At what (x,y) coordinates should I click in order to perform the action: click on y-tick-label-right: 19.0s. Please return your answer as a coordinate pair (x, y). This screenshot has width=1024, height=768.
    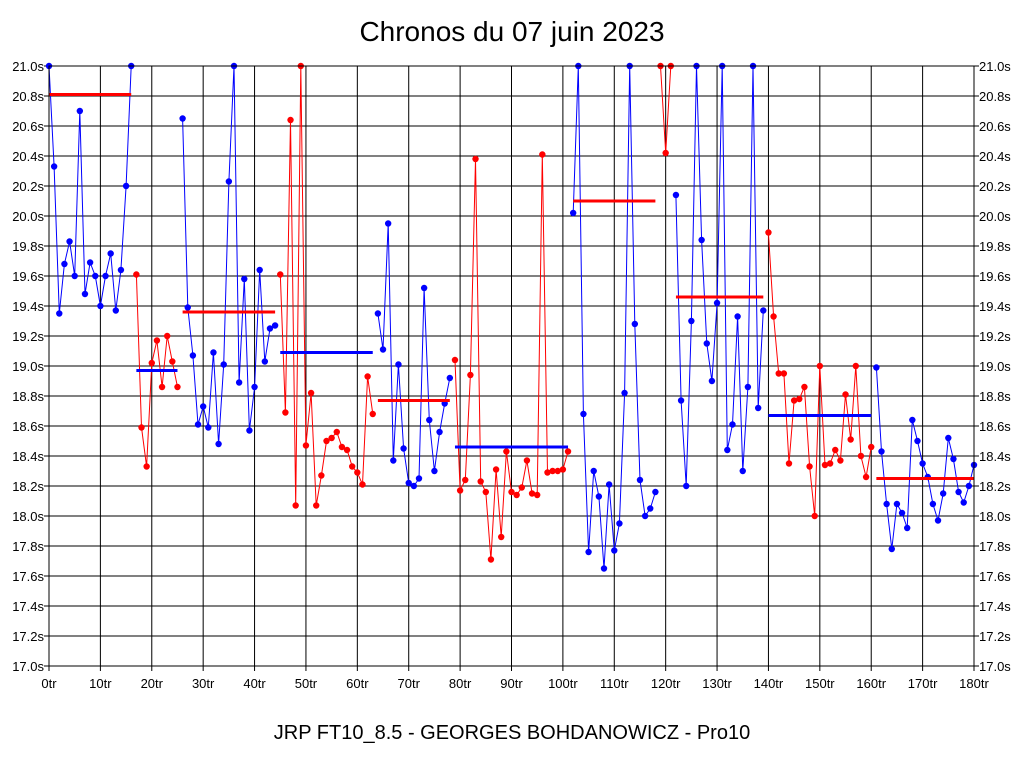
    Looking at the image, I should click on (995, 366).